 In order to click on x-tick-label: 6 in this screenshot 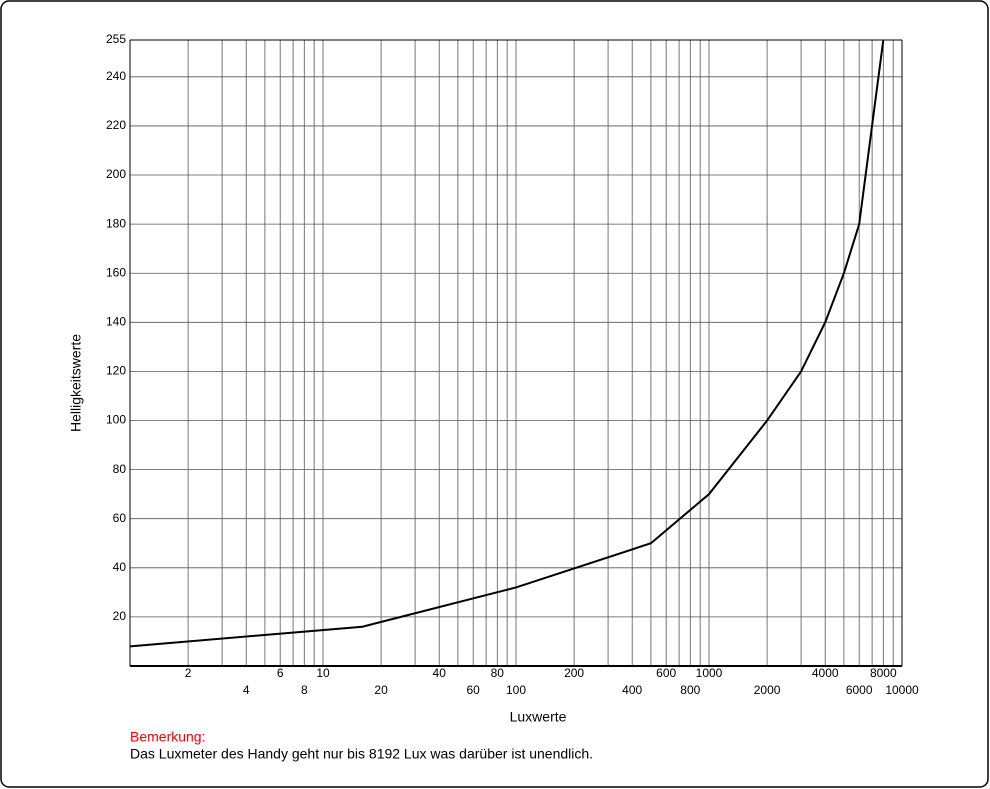, I will do `click(280, 673)`.